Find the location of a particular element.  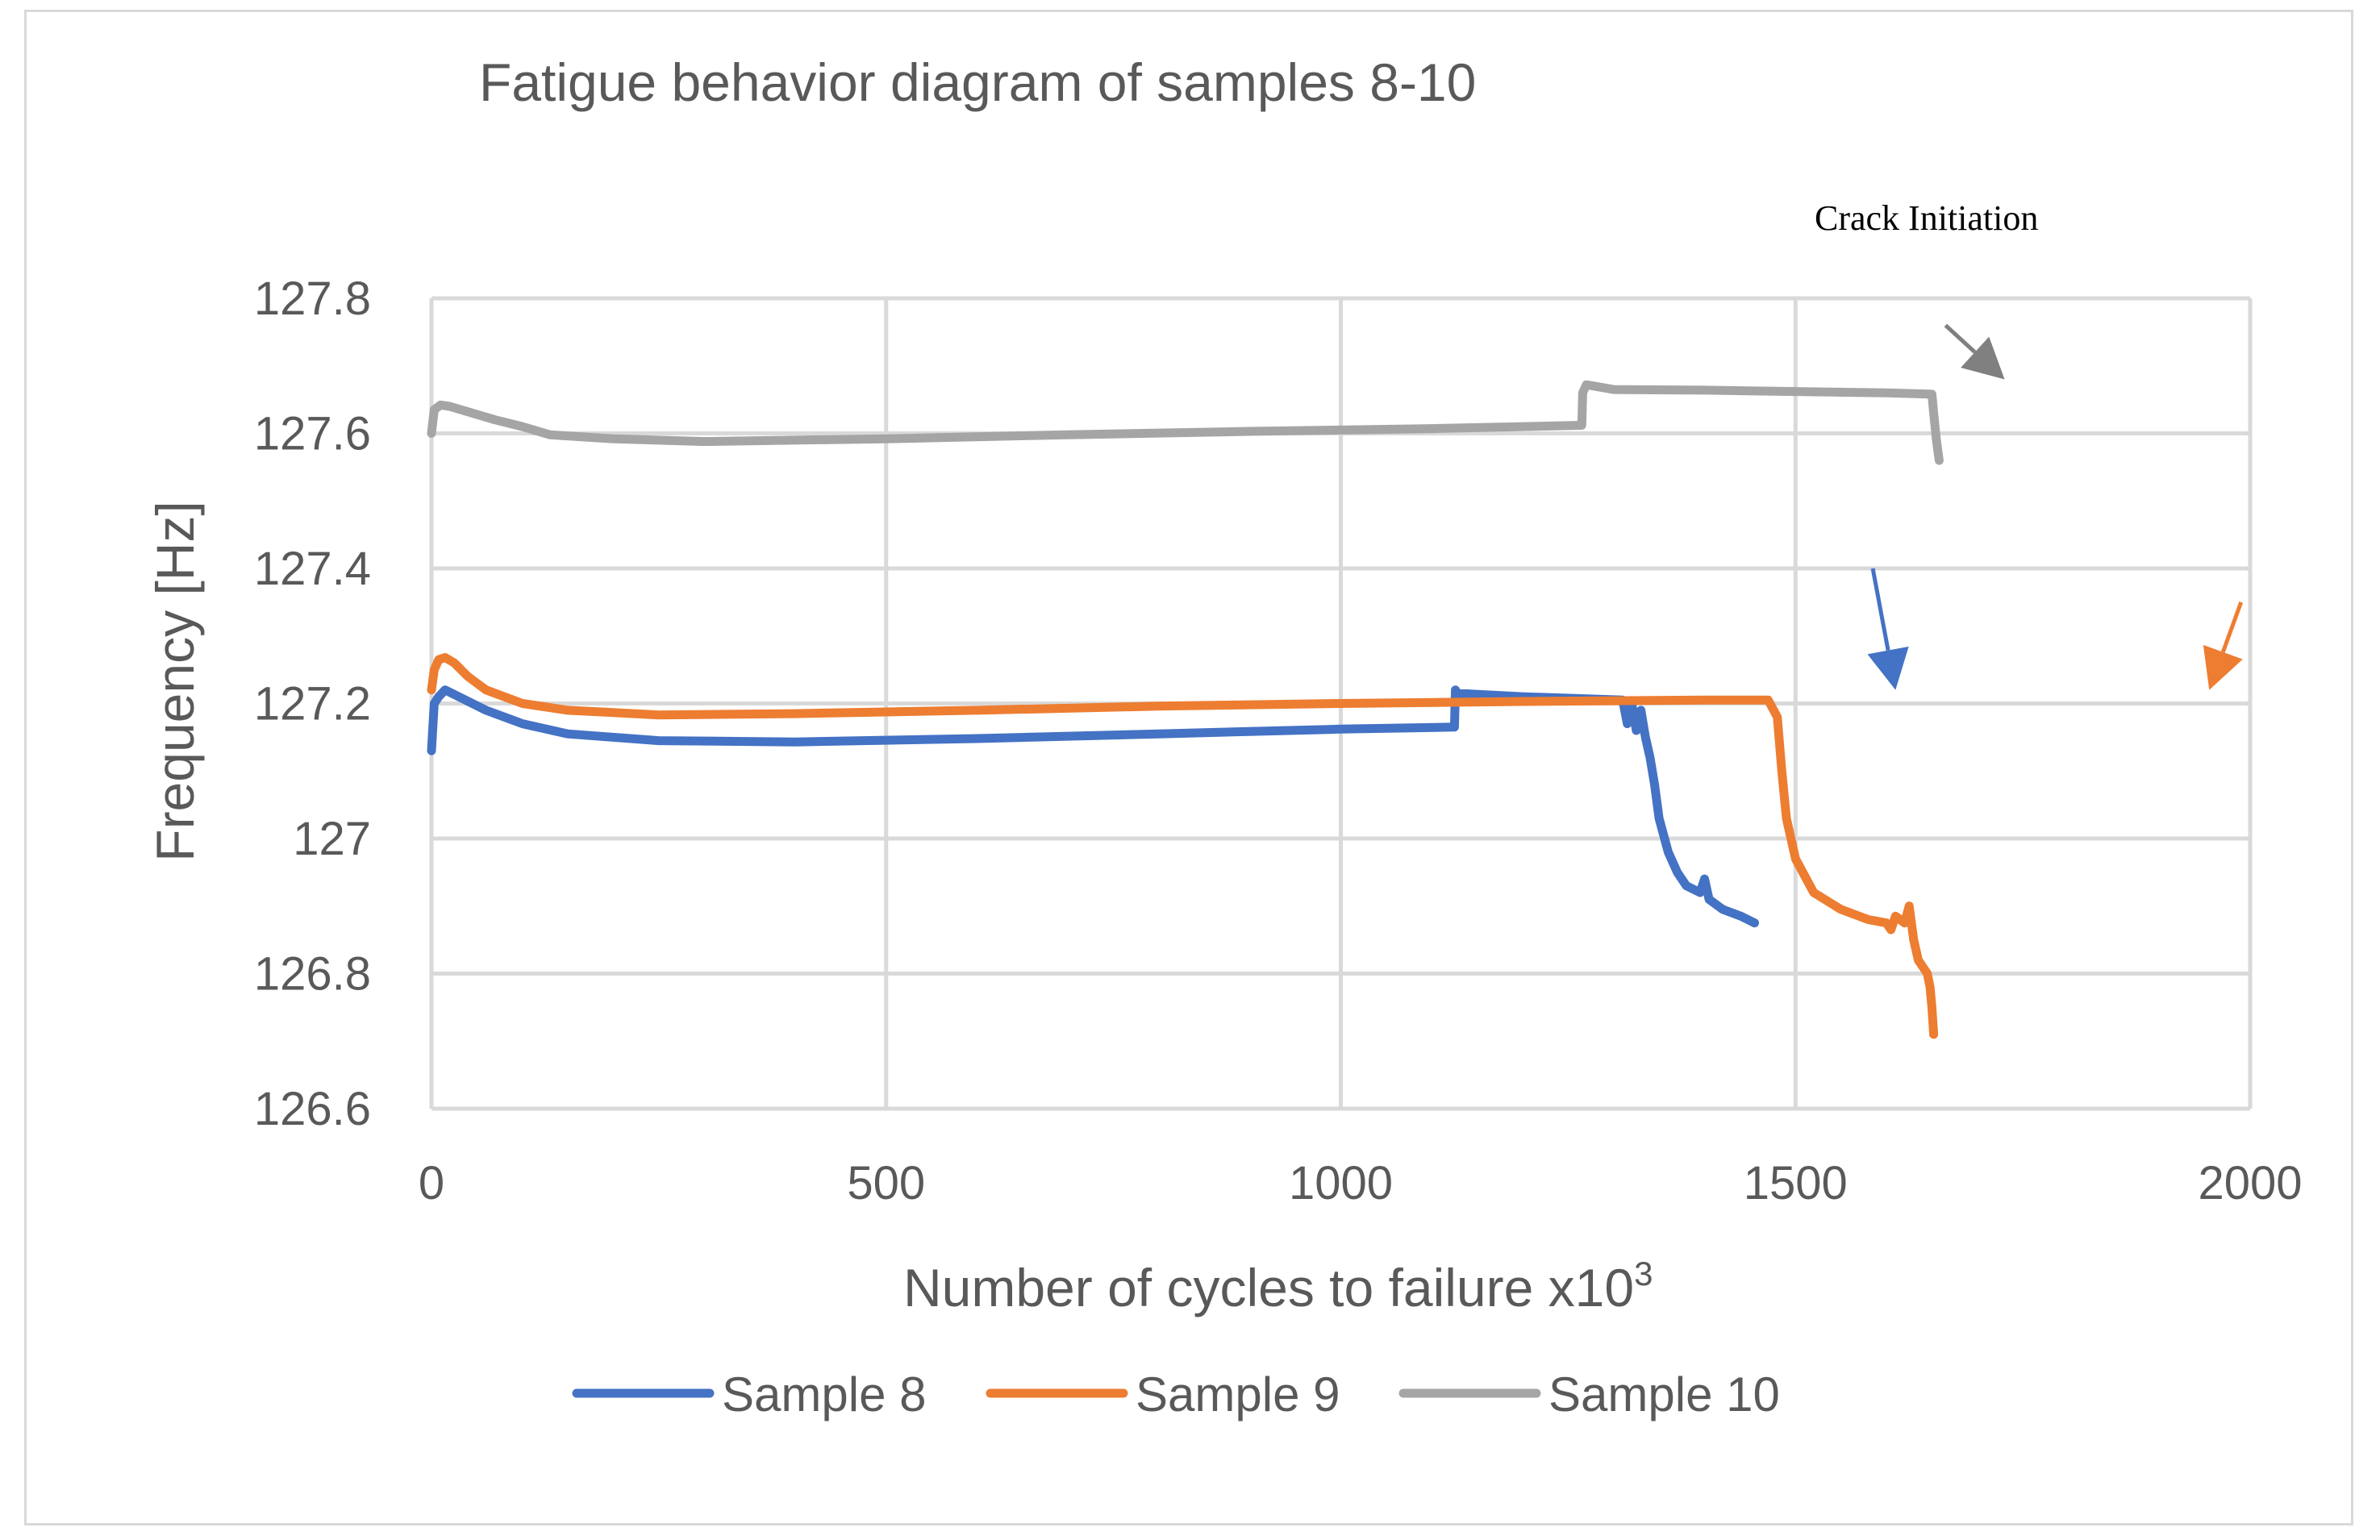

x-axis-title-superscript: 3 is located at coordinates (1643, 1273).